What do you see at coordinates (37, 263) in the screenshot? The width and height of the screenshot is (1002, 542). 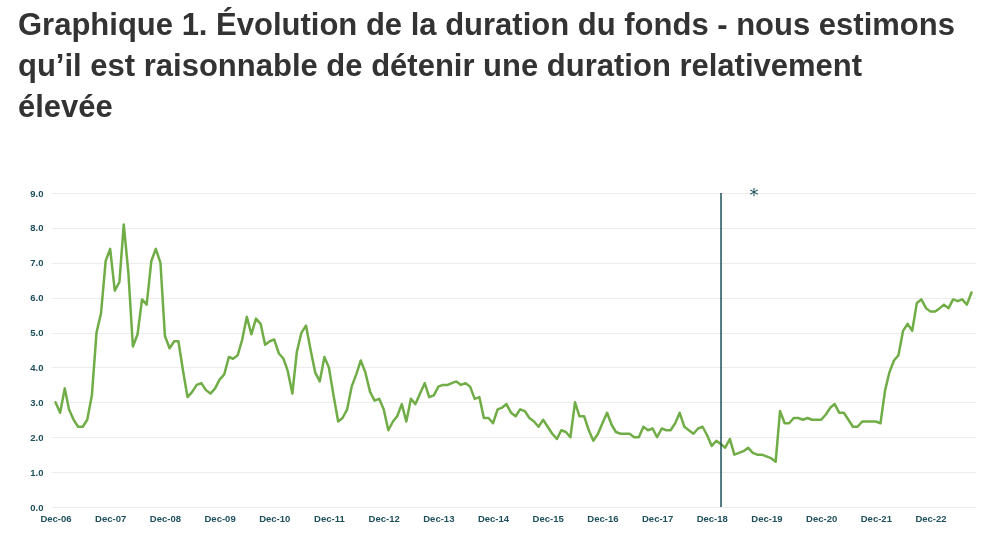 I see `y-tick-label: 7.0` at bounding box center [37, 263].